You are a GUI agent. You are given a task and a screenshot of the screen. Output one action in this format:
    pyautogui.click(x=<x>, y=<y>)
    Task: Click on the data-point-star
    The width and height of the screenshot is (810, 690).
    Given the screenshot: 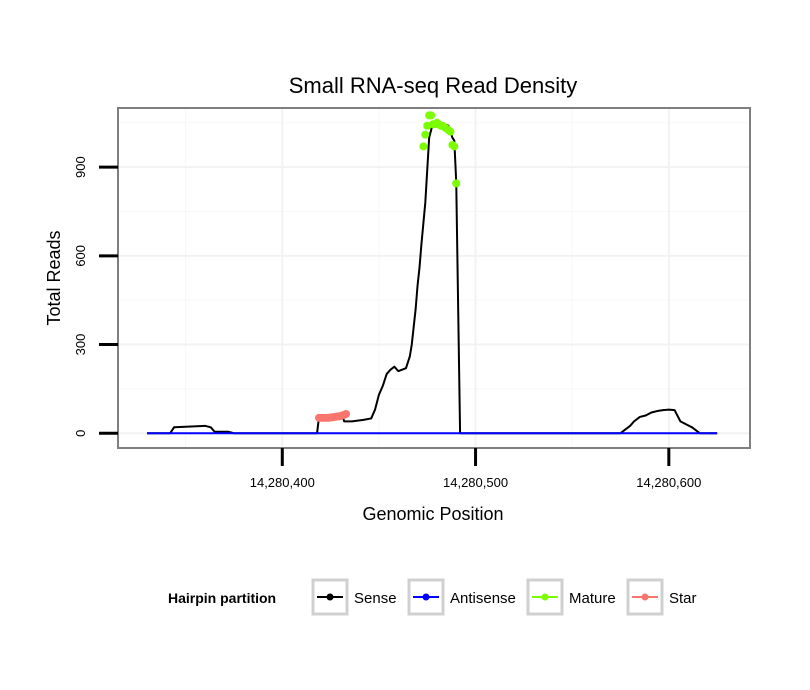 What is the action you would take?
    pyautogui.click(x=346, y=414)
    